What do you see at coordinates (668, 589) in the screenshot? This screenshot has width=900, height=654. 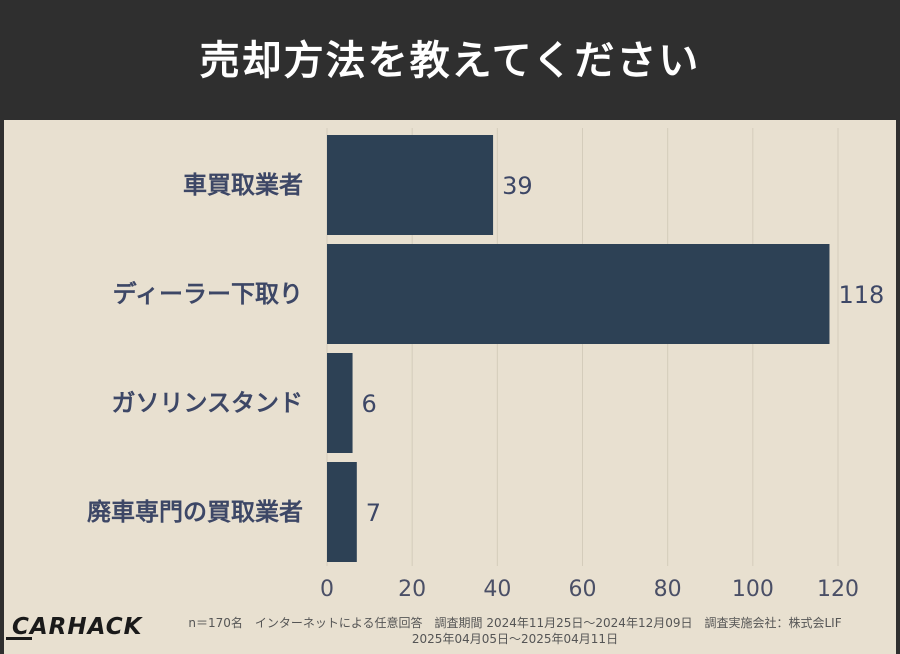 I see `x-tick-label: 80` at bounding box center [668, 589].